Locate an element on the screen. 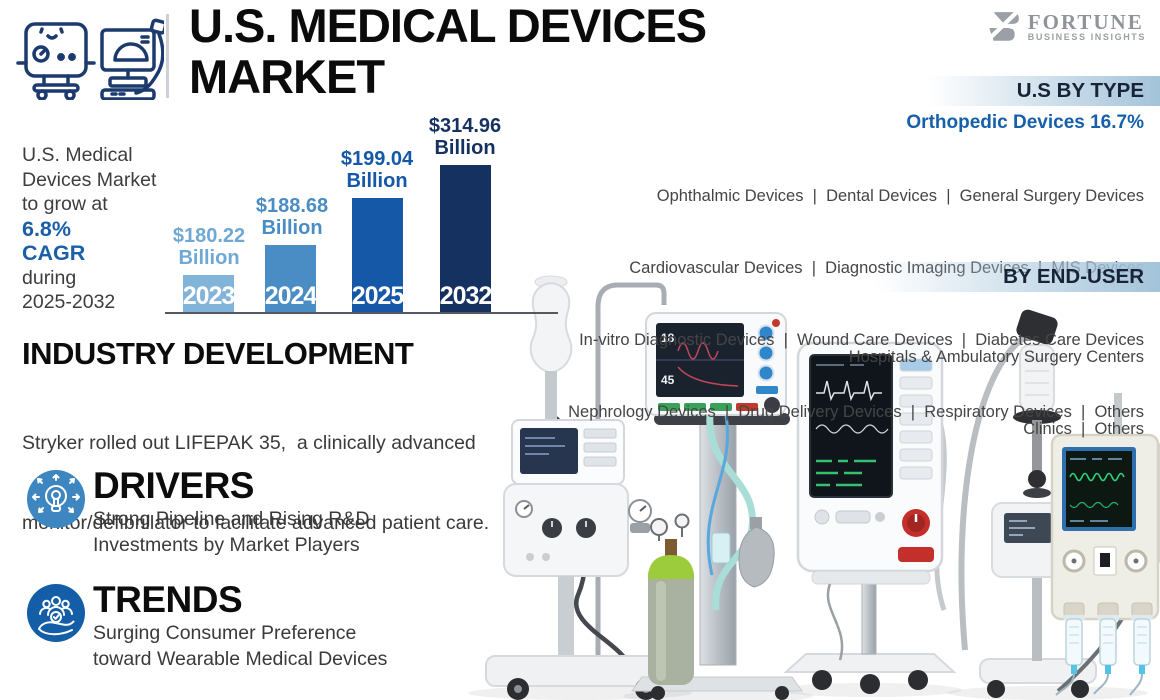 This screenshot has height=700, width=1160. by-end-user-row: Clinics | Others is located at coordinates (1083, 429).